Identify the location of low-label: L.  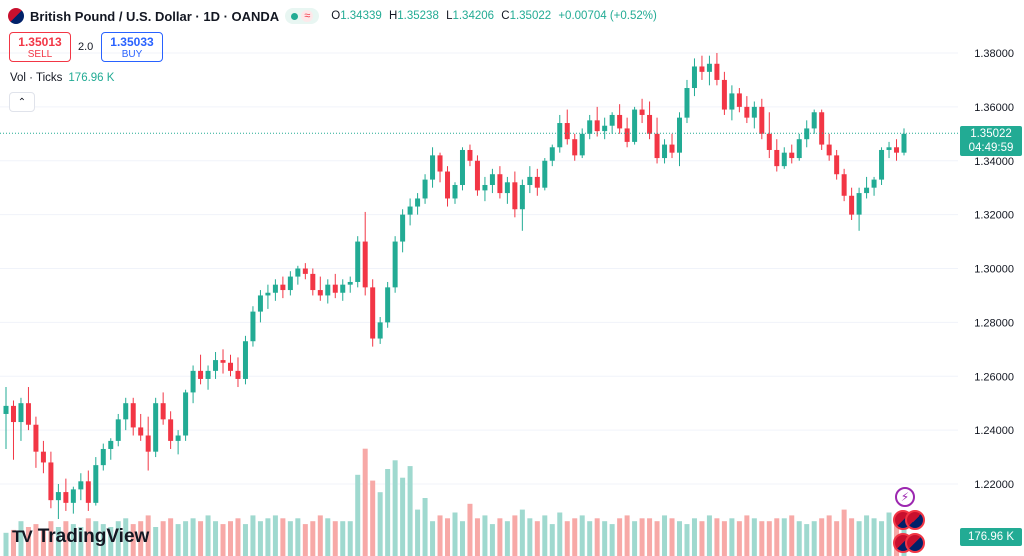
(449, 16).